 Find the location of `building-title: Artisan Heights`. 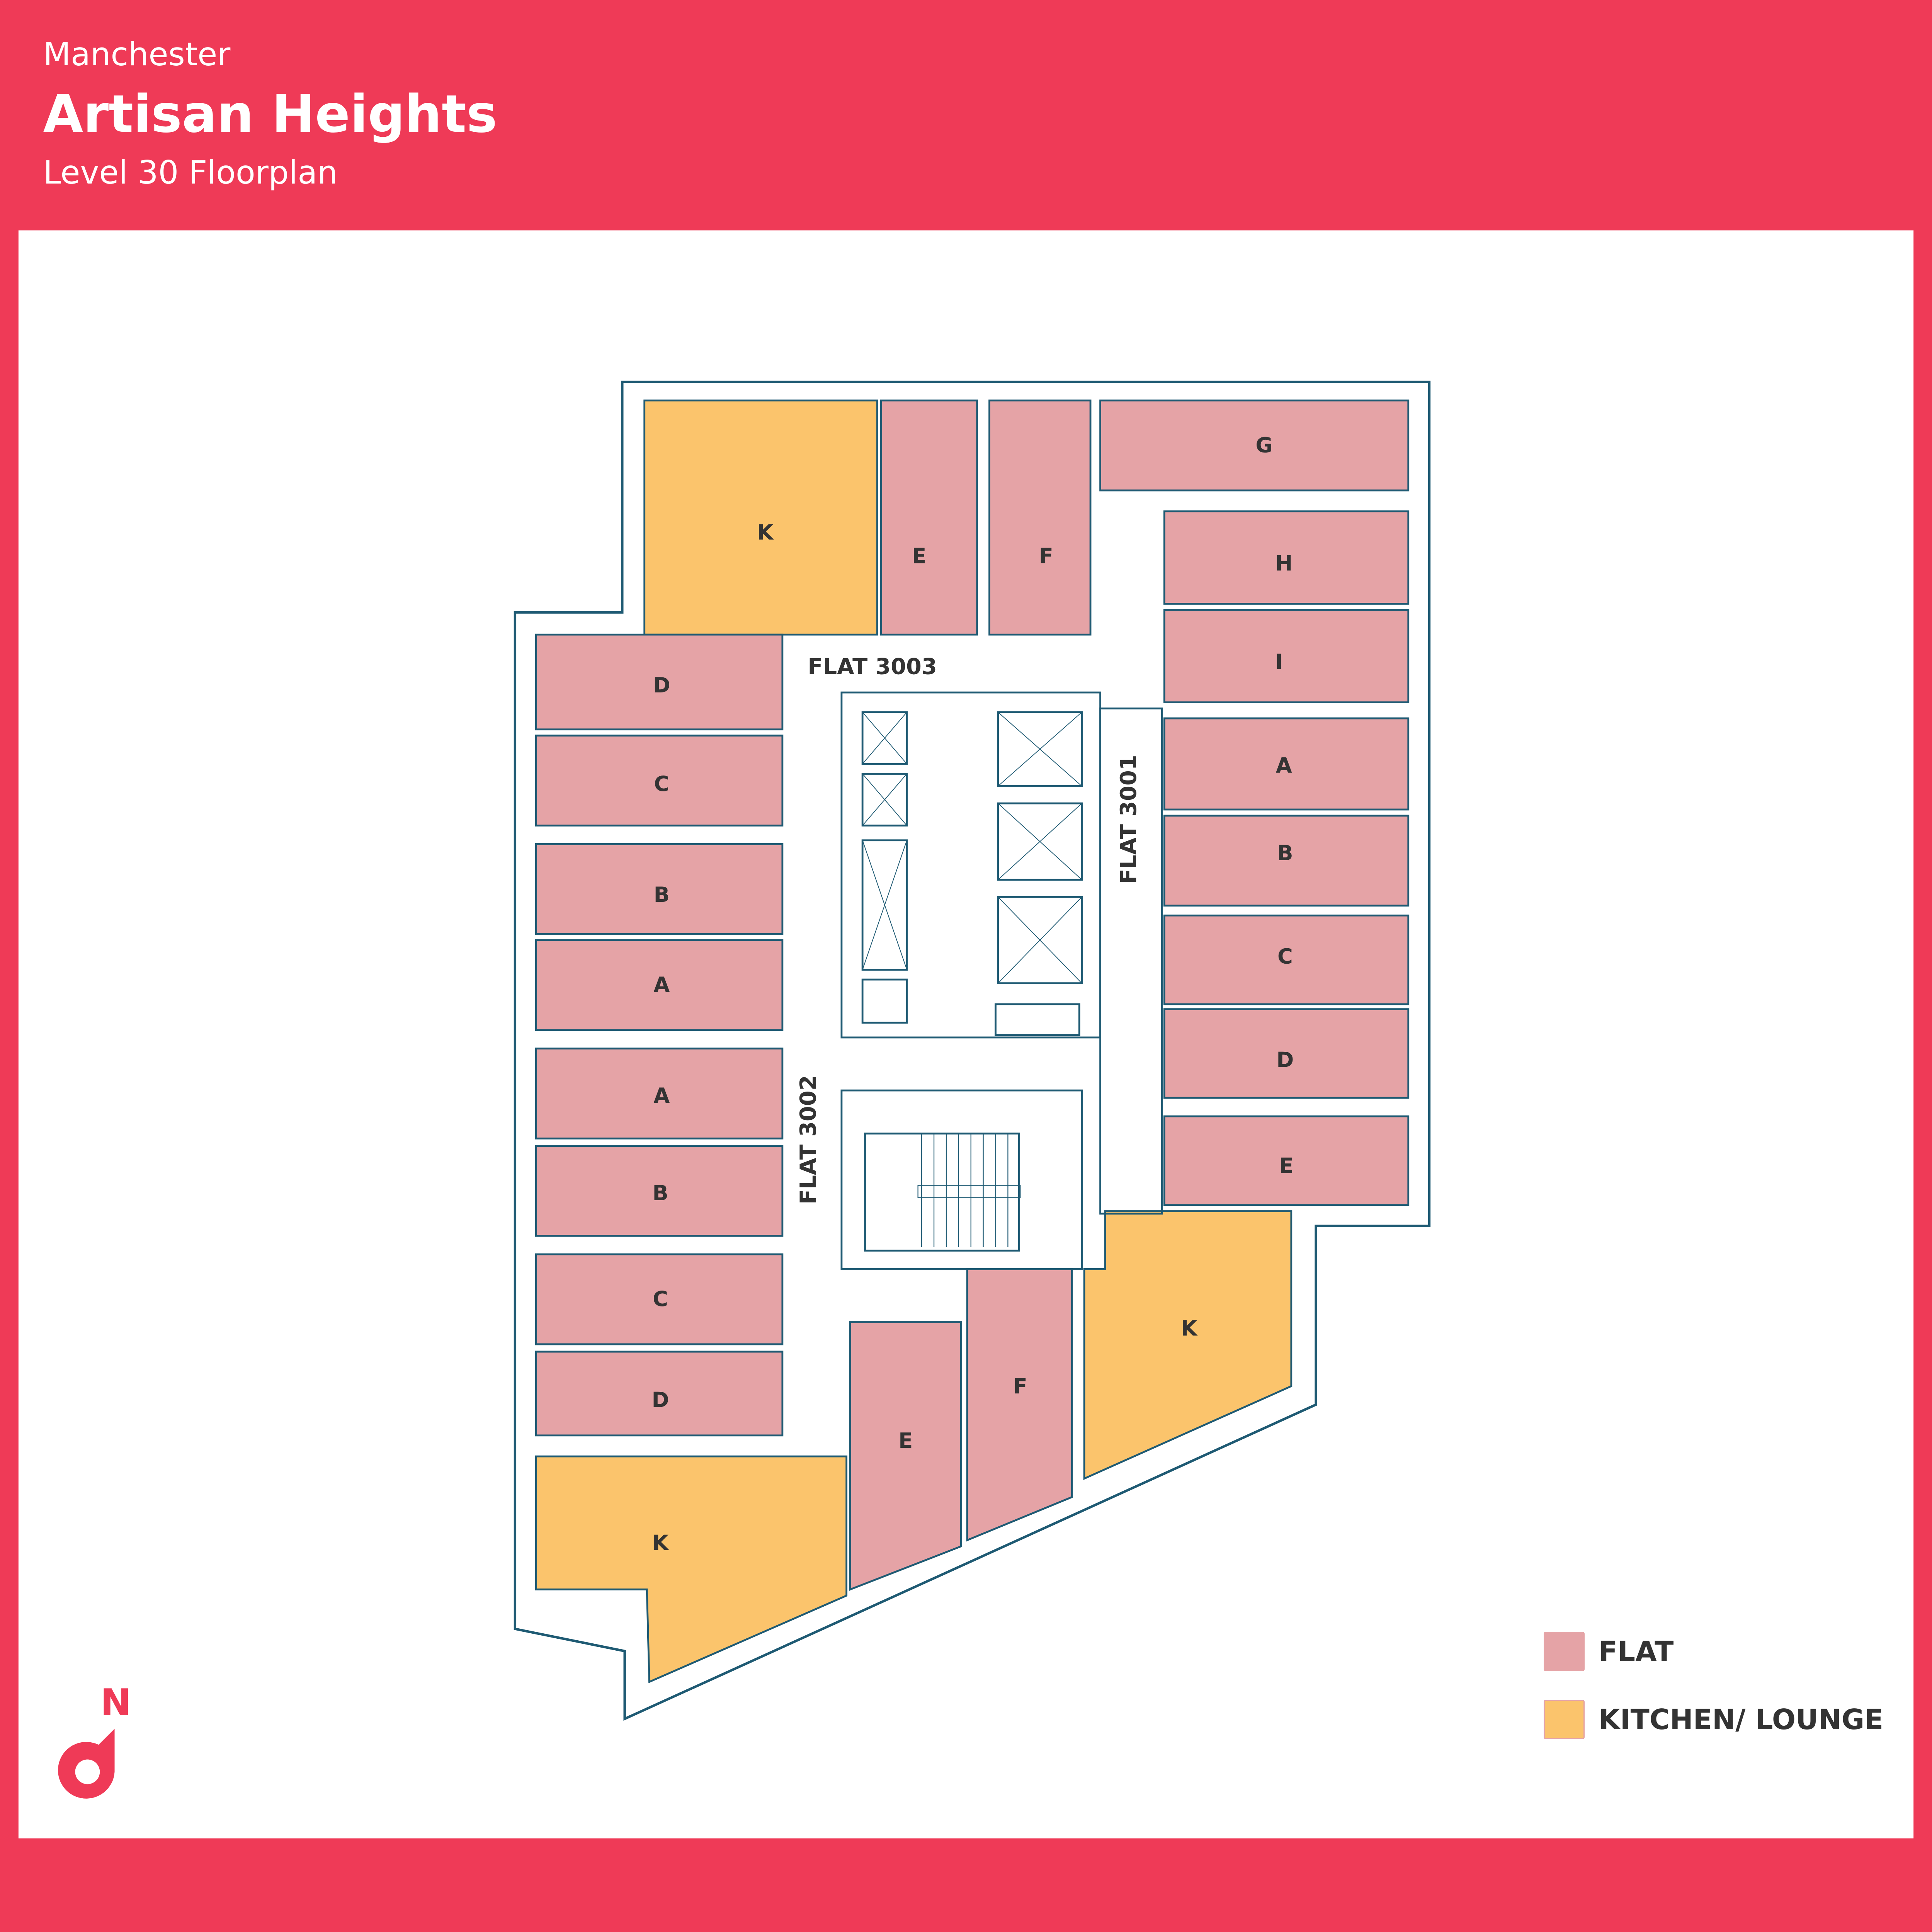

building-title: Artisan Heights is located at coordinates (270, 114).